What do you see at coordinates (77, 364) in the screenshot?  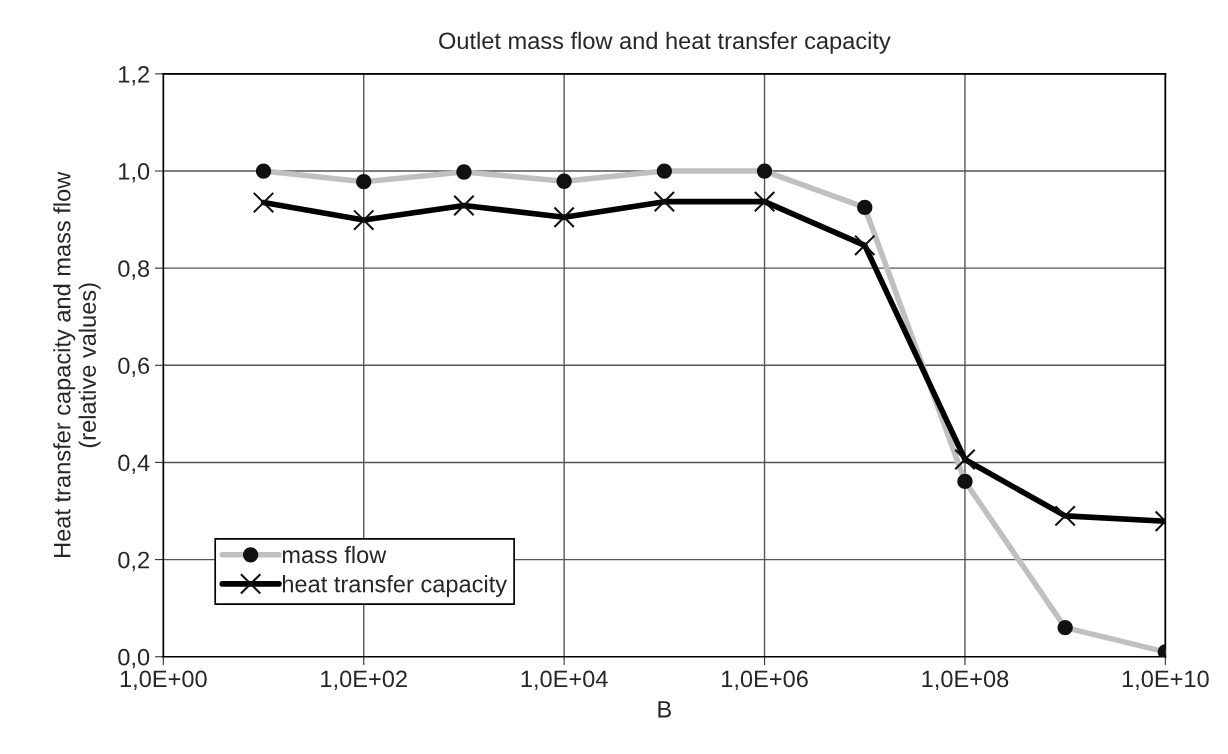 I see `y-axis-title: Heat transfer capacity and mass flow (relative values)` at bounding box center [77, 364].